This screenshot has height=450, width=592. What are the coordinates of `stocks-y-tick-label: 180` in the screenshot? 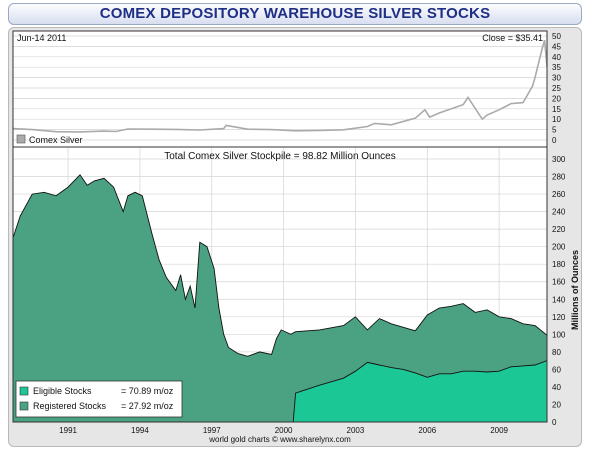 It's located at (559, 264).